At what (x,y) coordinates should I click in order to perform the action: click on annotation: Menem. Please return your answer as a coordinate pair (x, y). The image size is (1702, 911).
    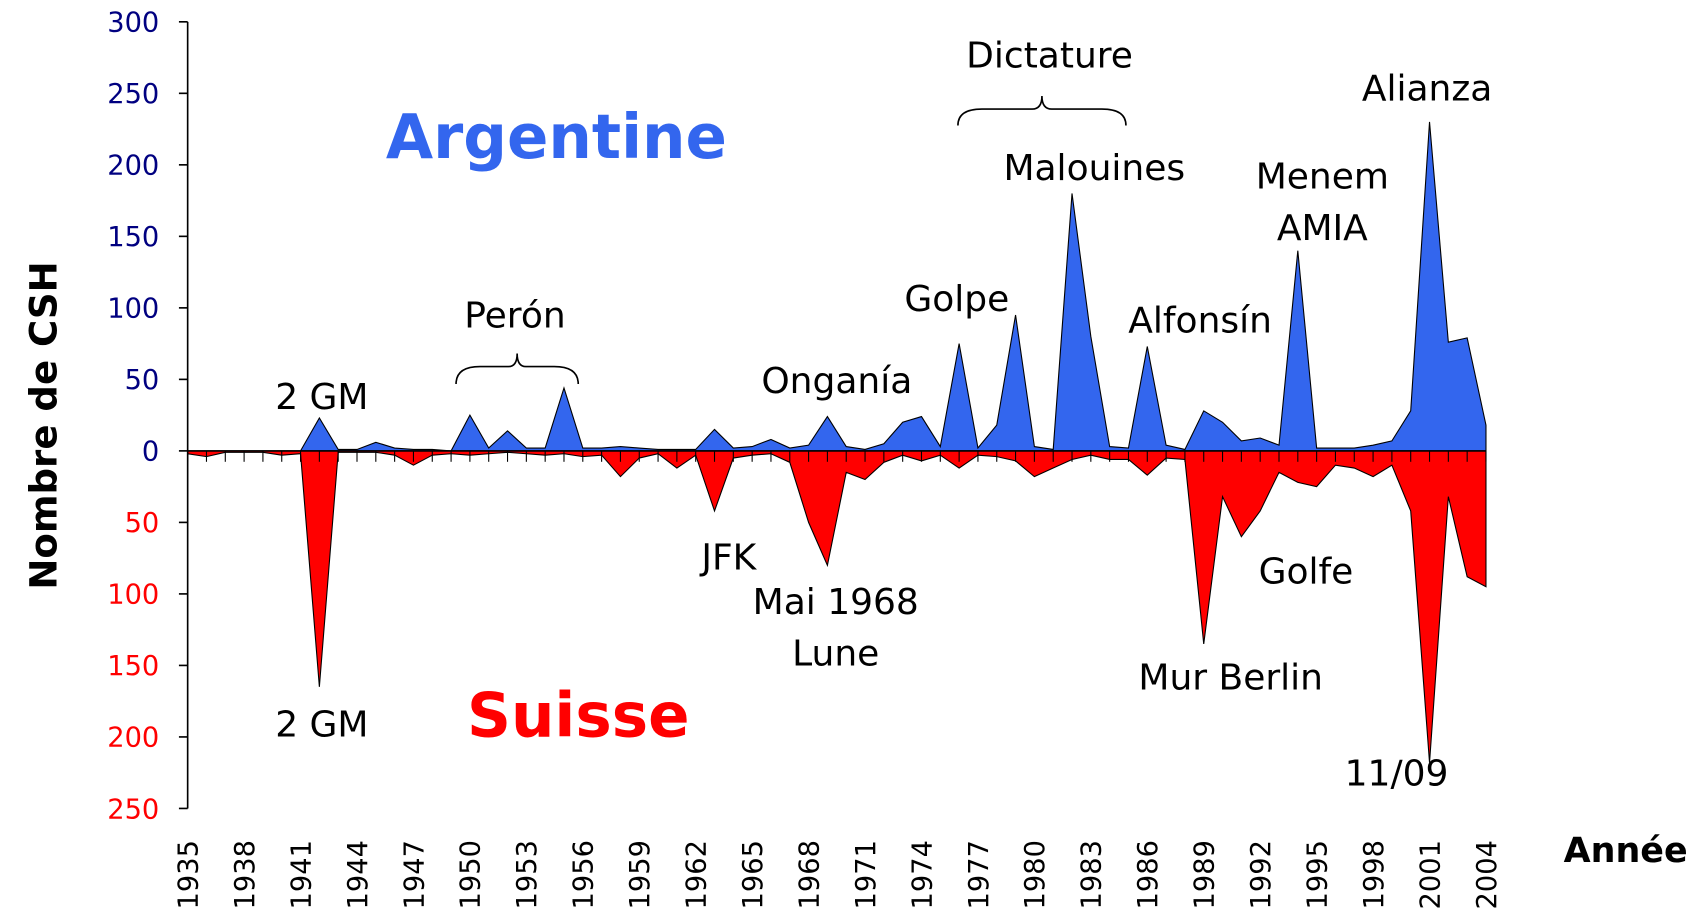
    Looking at the image, I should click on (1322, 177).